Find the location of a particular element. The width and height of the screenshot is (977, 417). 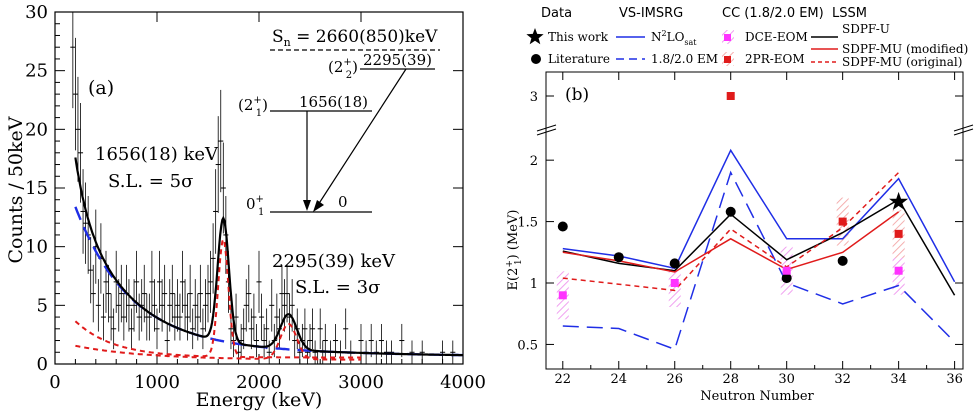

literature-dot-icon is located at coordinates (536, 59).